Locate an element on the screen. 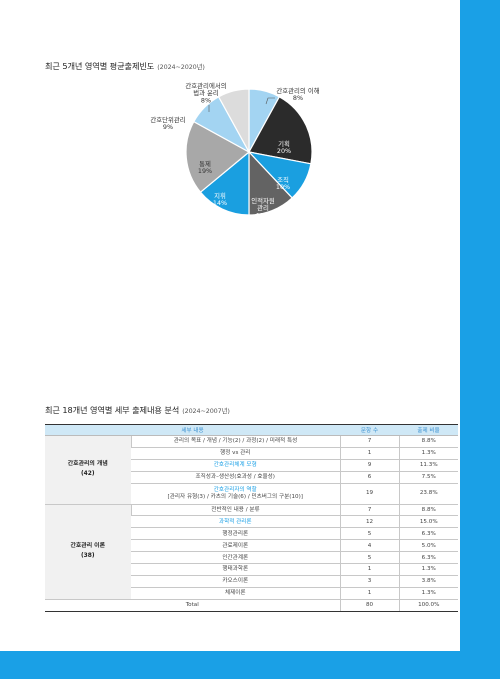  row-count: 12 is located at coordinates (369, 522).